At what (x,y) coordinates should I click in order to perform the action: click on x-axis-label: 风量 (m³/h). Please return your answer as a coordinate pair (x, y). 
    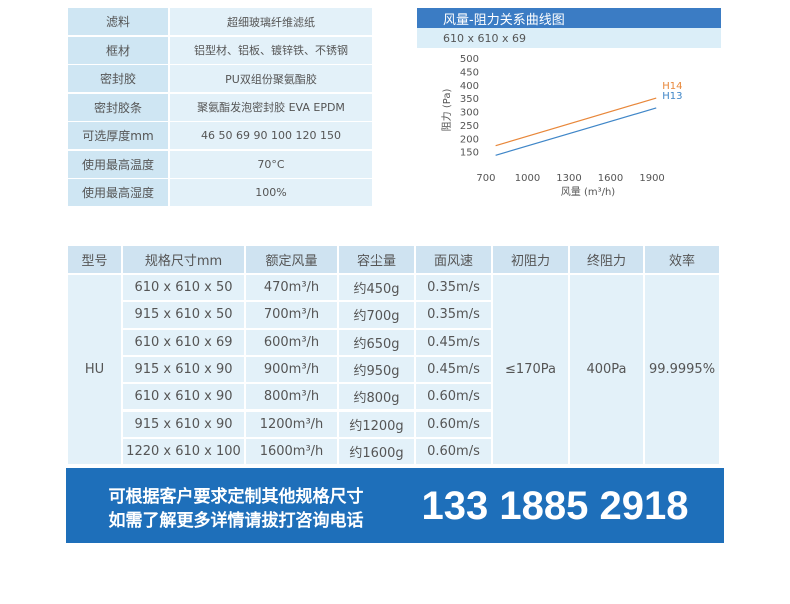
    Looking at the image, I should click on (588, 192).